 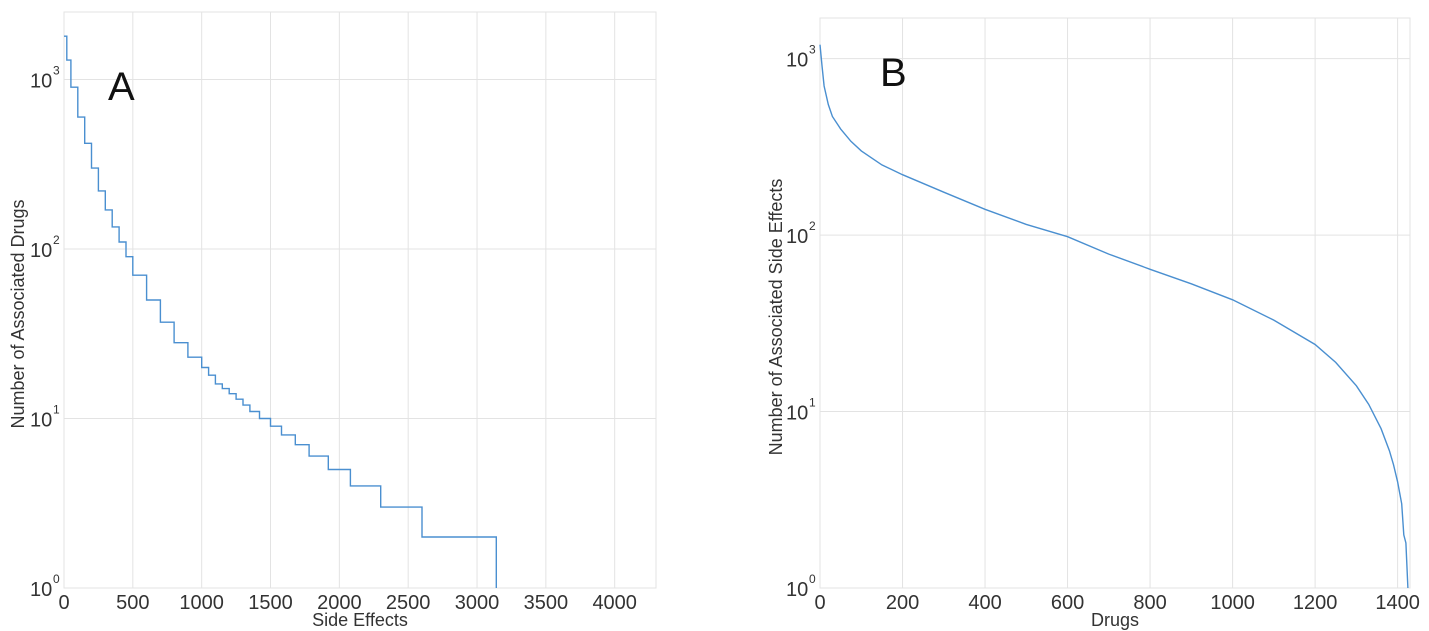 What do you see at coordinates (339, 603) in the screenshot?
I see `x-tick-label: 2000` at bounding box center [339, 603].